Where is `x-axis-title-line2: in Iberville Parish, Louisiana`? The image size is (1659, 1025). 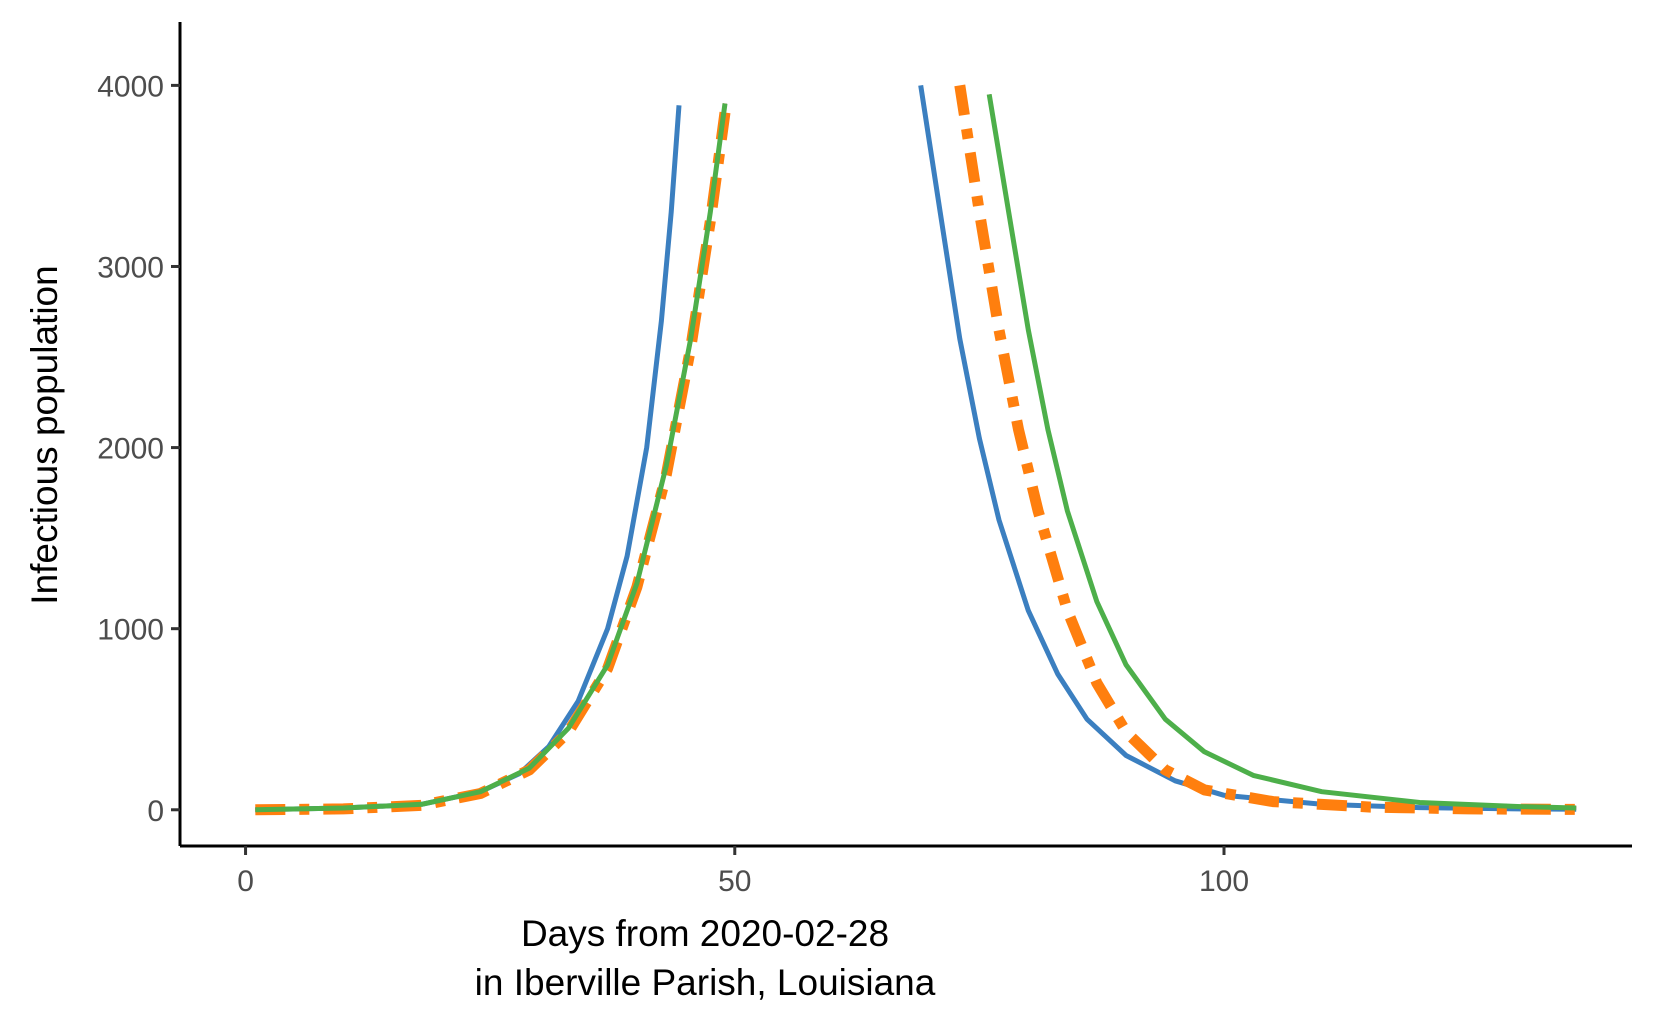
x-axis-title-line2: in Iberville Parish, Louisiana is located at coordinates (705, 982).